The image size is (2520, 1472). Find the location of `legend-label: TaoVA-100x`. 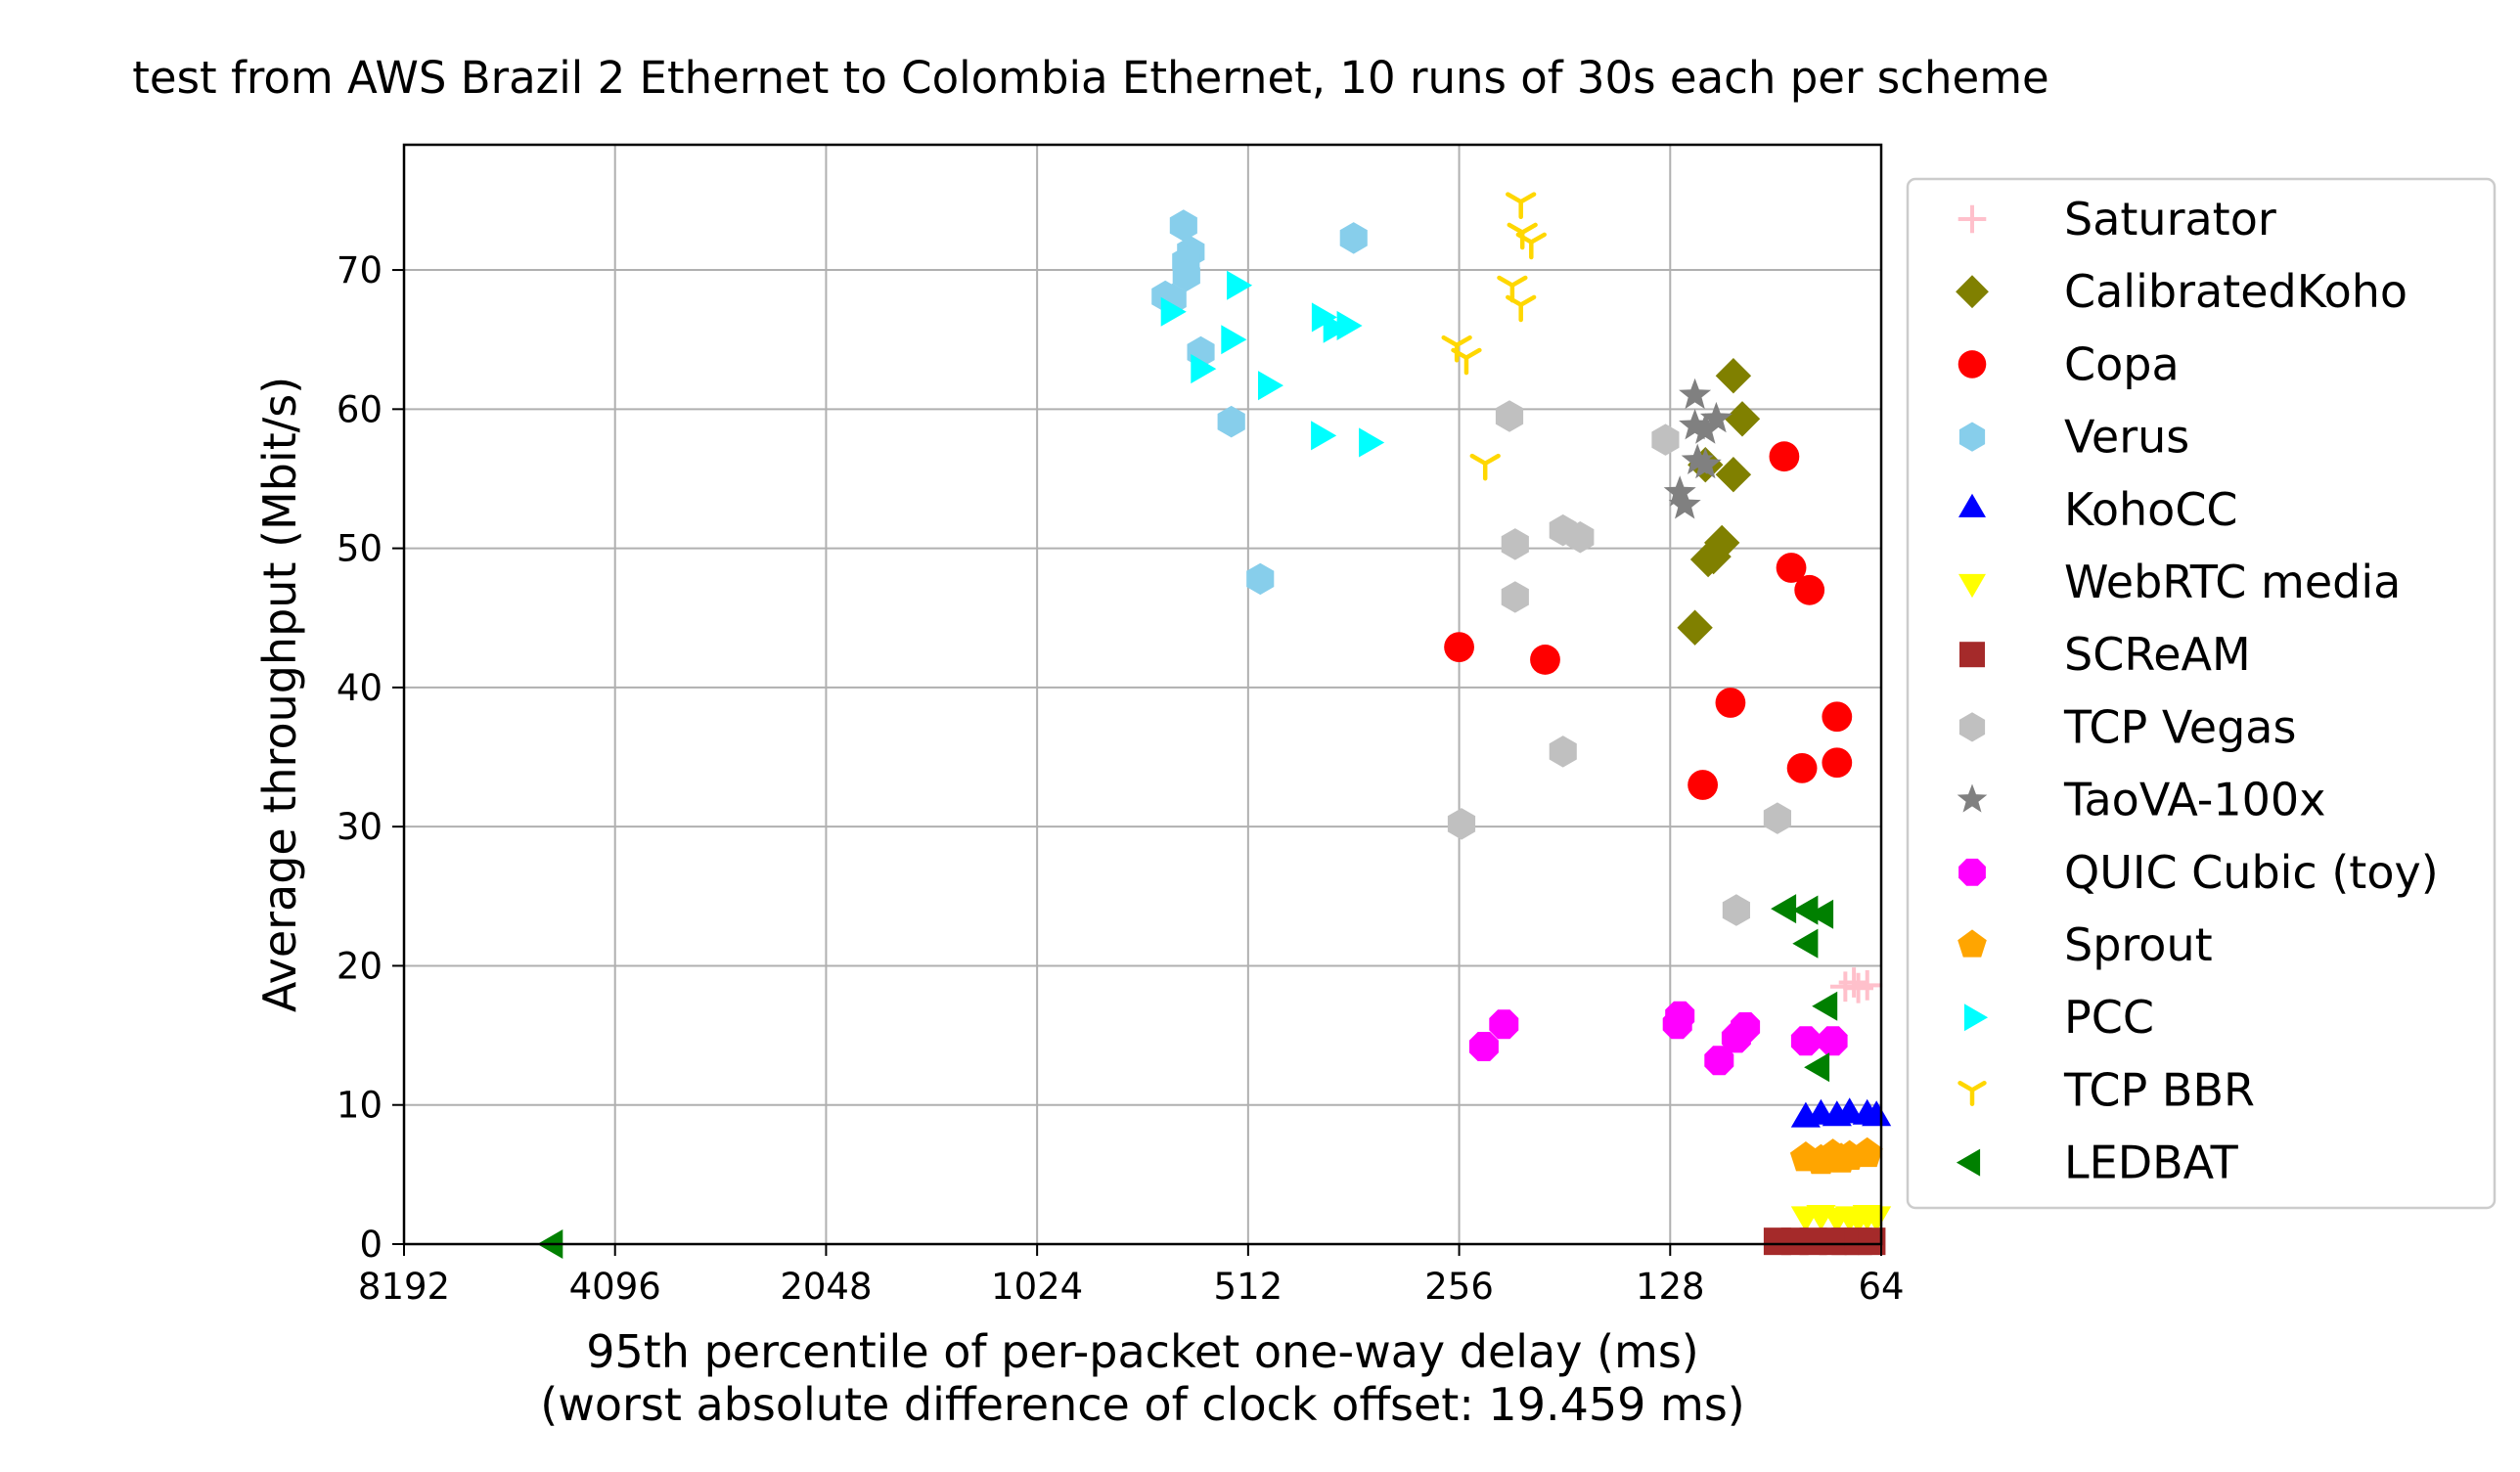

legend-label: TaoVA-100x is located at coordinates (2194, 800).